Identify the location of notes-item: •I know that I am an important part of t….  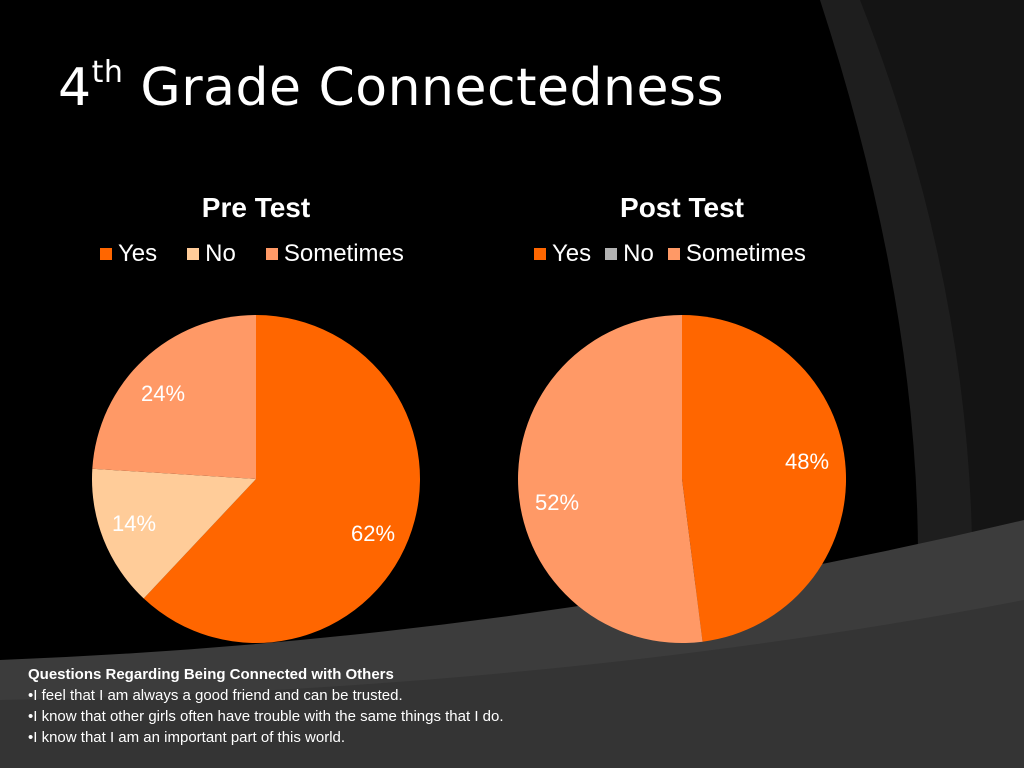
(187, 737).